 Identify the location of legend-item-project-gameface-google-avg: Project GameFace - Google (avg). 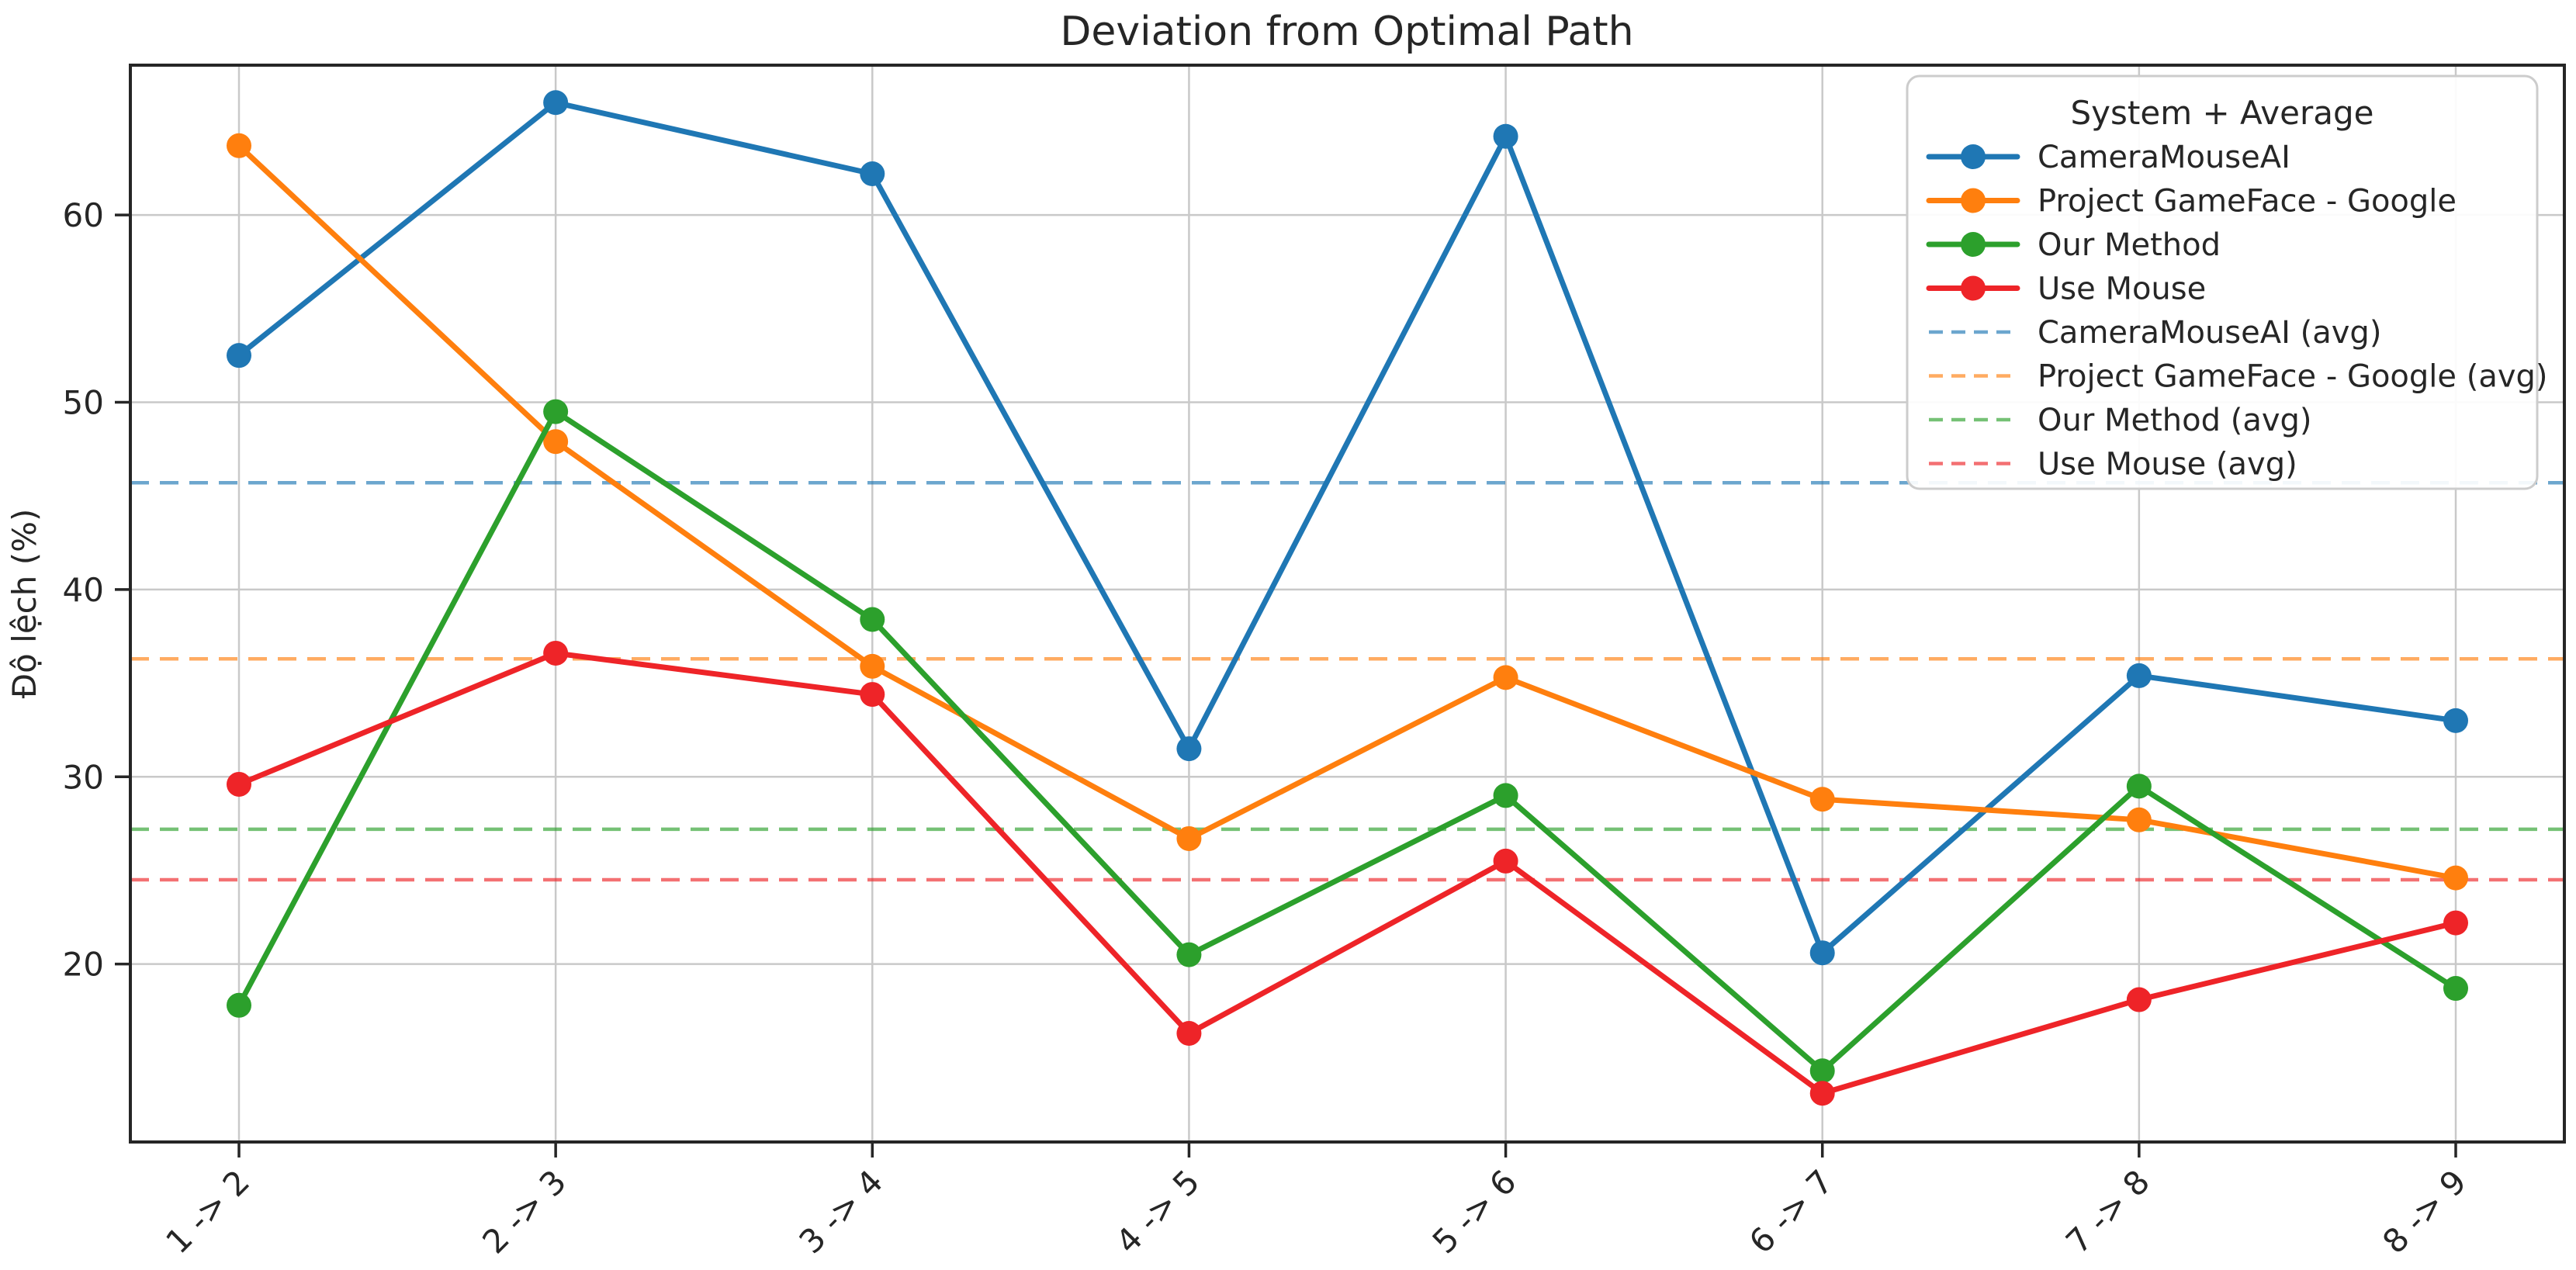
(2238, 377).